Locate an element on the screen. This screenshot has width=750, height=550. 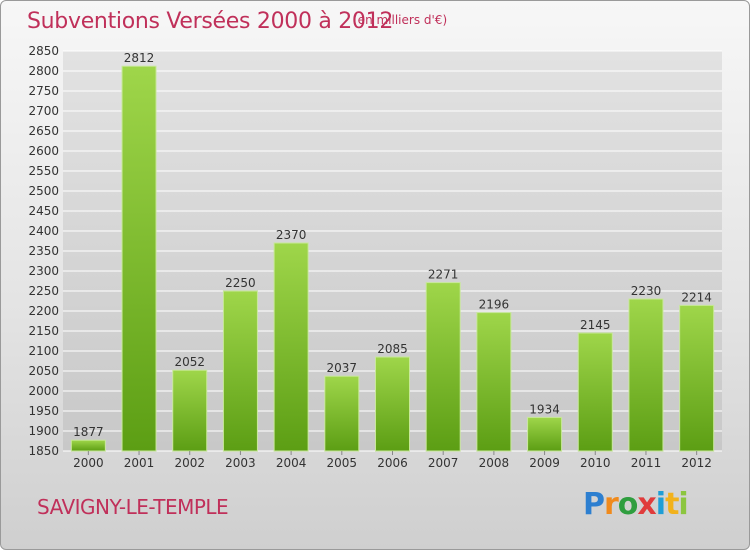
y-tick-label: 2850 is located at coordinates (43, 51).